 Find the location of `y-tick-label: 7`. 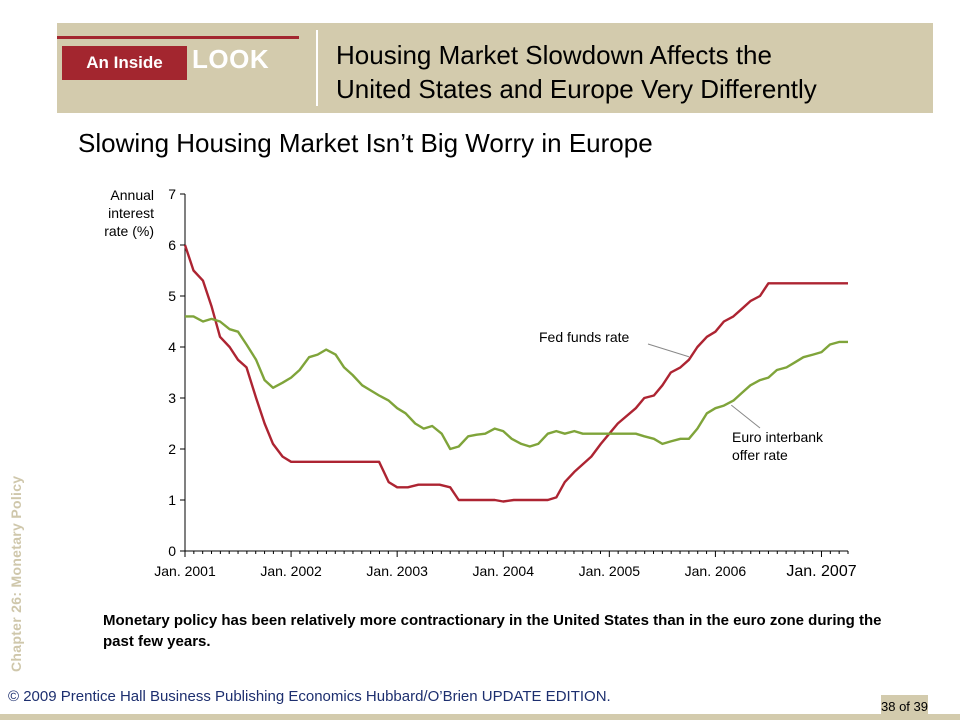

y-tick-label: 7 is located at coordinates (172, 194).